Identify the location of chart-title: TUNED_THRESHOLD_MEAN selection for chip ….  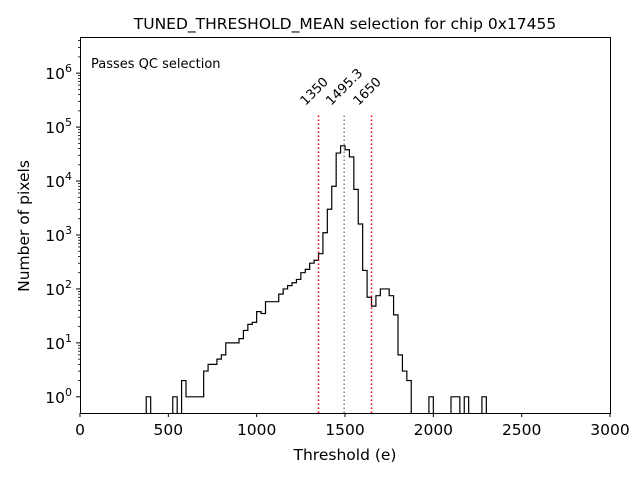
(344, 24).